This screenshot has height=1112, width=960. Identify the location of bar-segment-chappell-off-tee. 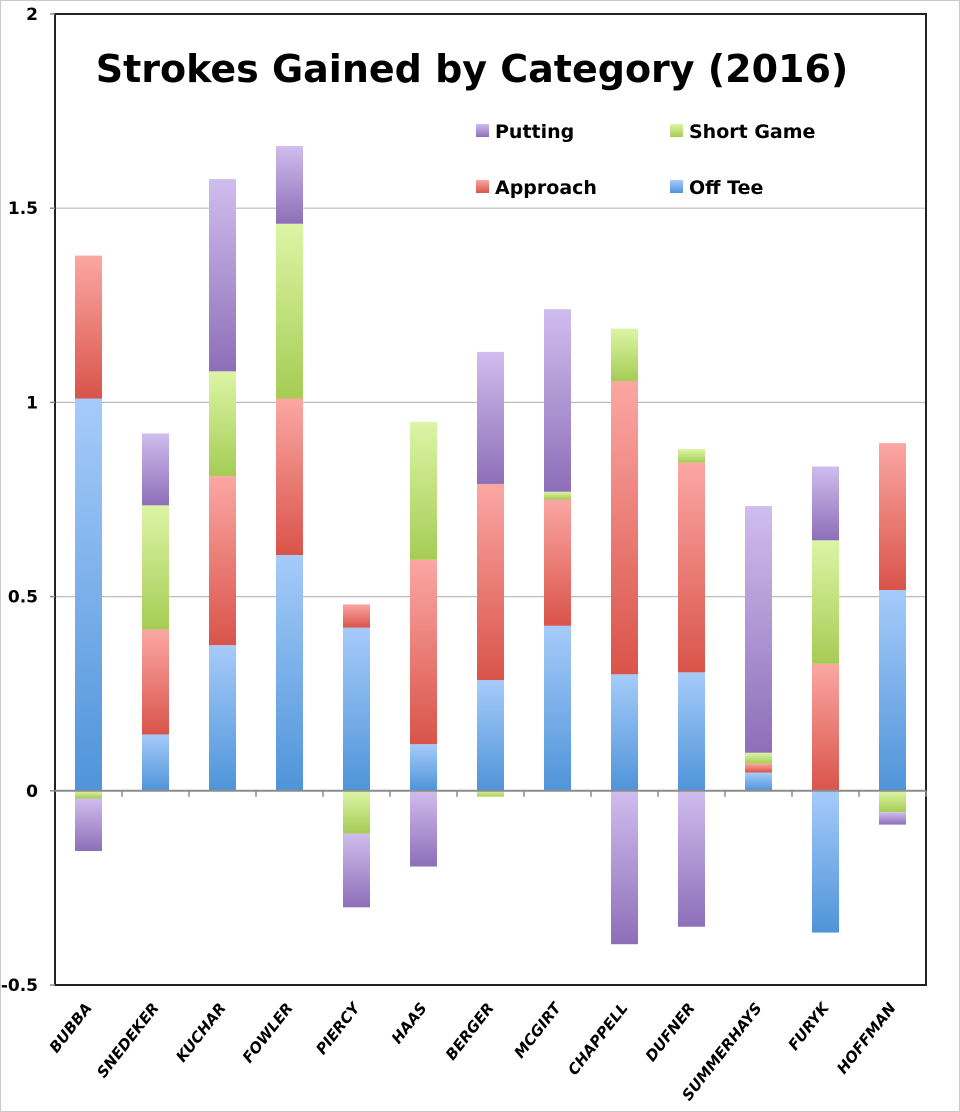
(624, 732).